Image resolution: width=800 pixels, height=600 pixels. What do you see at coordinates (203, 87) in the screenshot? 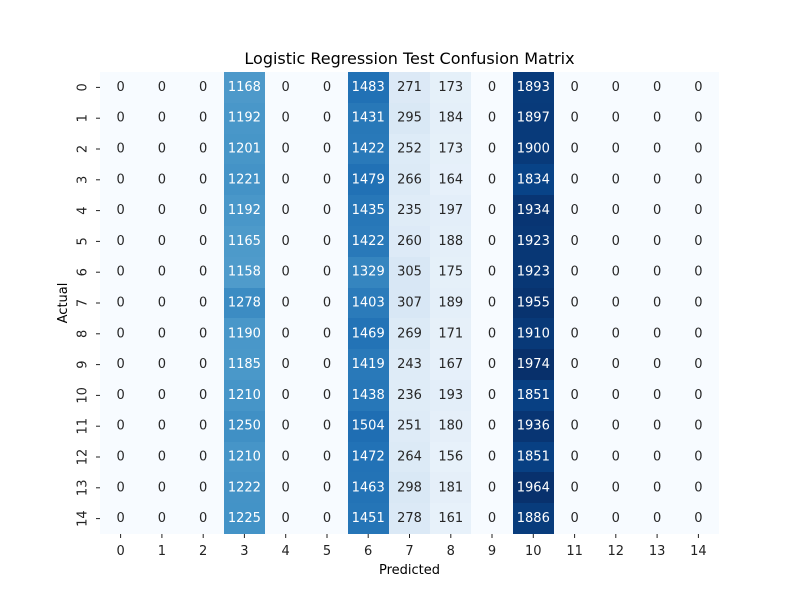
I see `cell-value-r0-c2: 0` at bounding box center [203, 87].